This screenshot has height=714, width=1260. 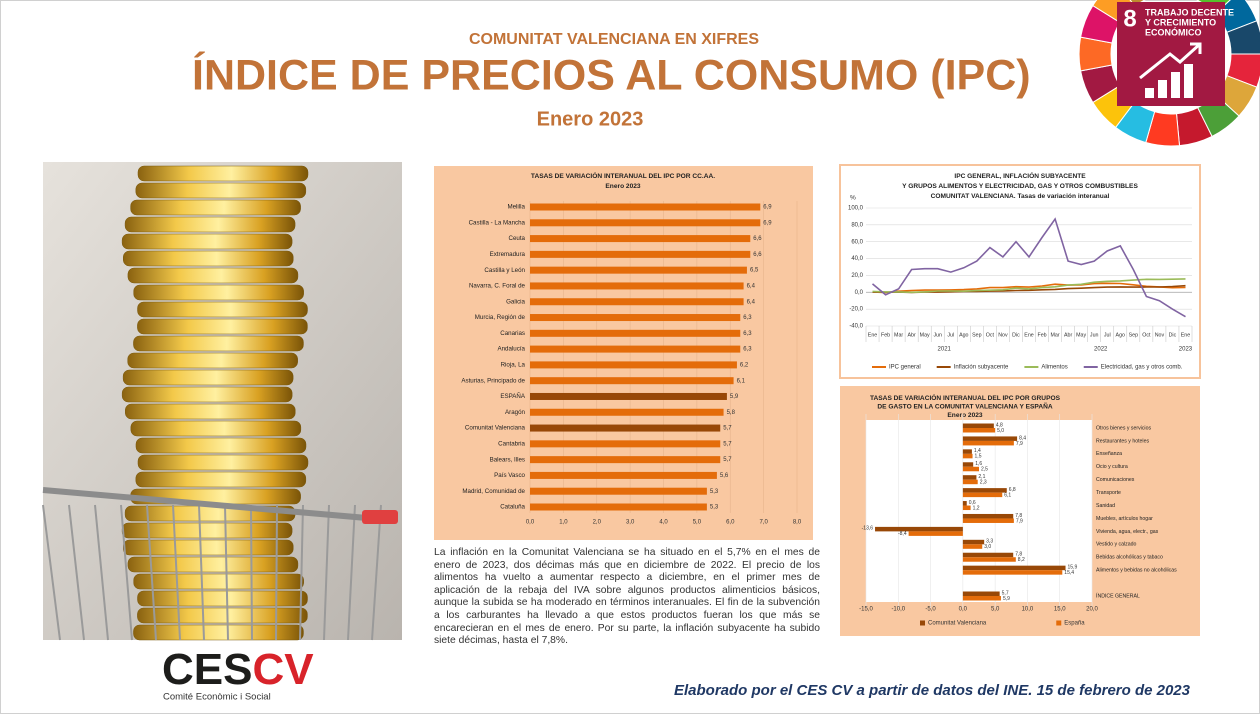 I want to click on category-label: Rioja, La, so click(x=513, y=365).